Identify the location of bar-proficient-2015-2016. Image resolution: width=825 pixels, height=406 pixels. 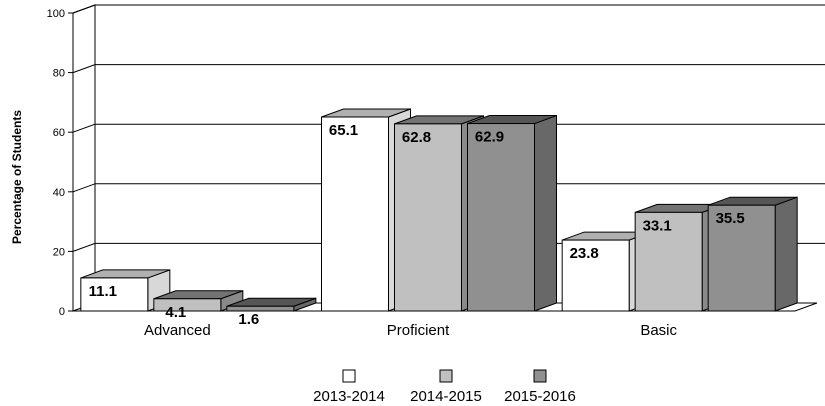
(512, 213).